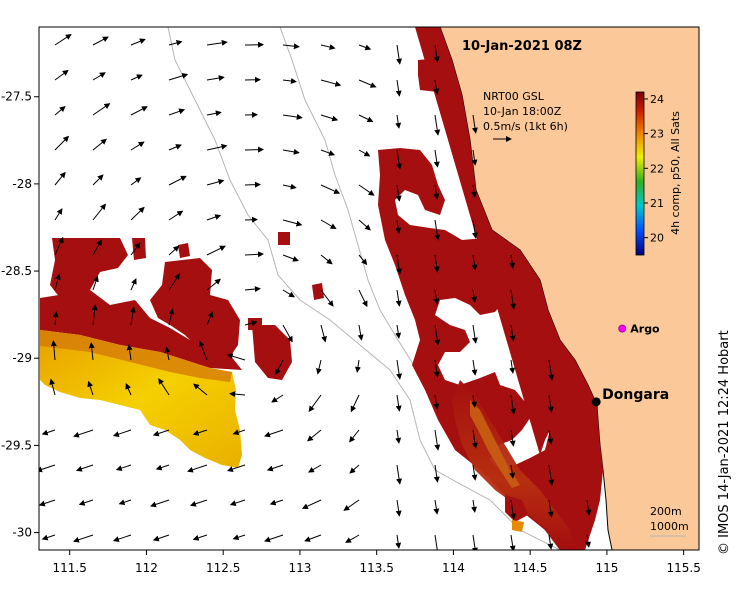 Image resolution: width=739 pixels, height=592 pixels. What do you see at coordinates (657, 134) in the screenshot?
I see `colorbar-tick-label: 23` at bounding box center [657, 134].